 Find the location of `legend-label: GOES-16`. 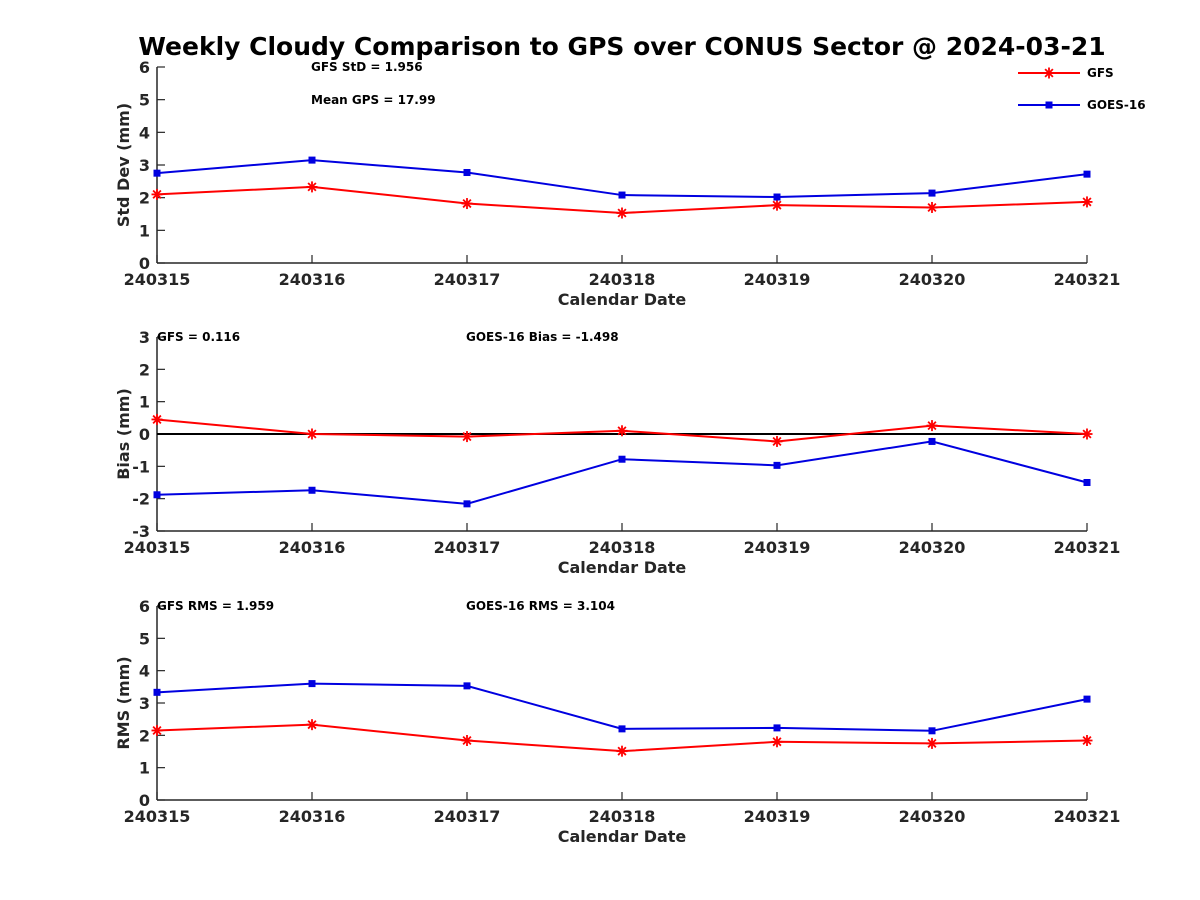

legend-label: GOES-16 is located at coordinates (1116, 105).